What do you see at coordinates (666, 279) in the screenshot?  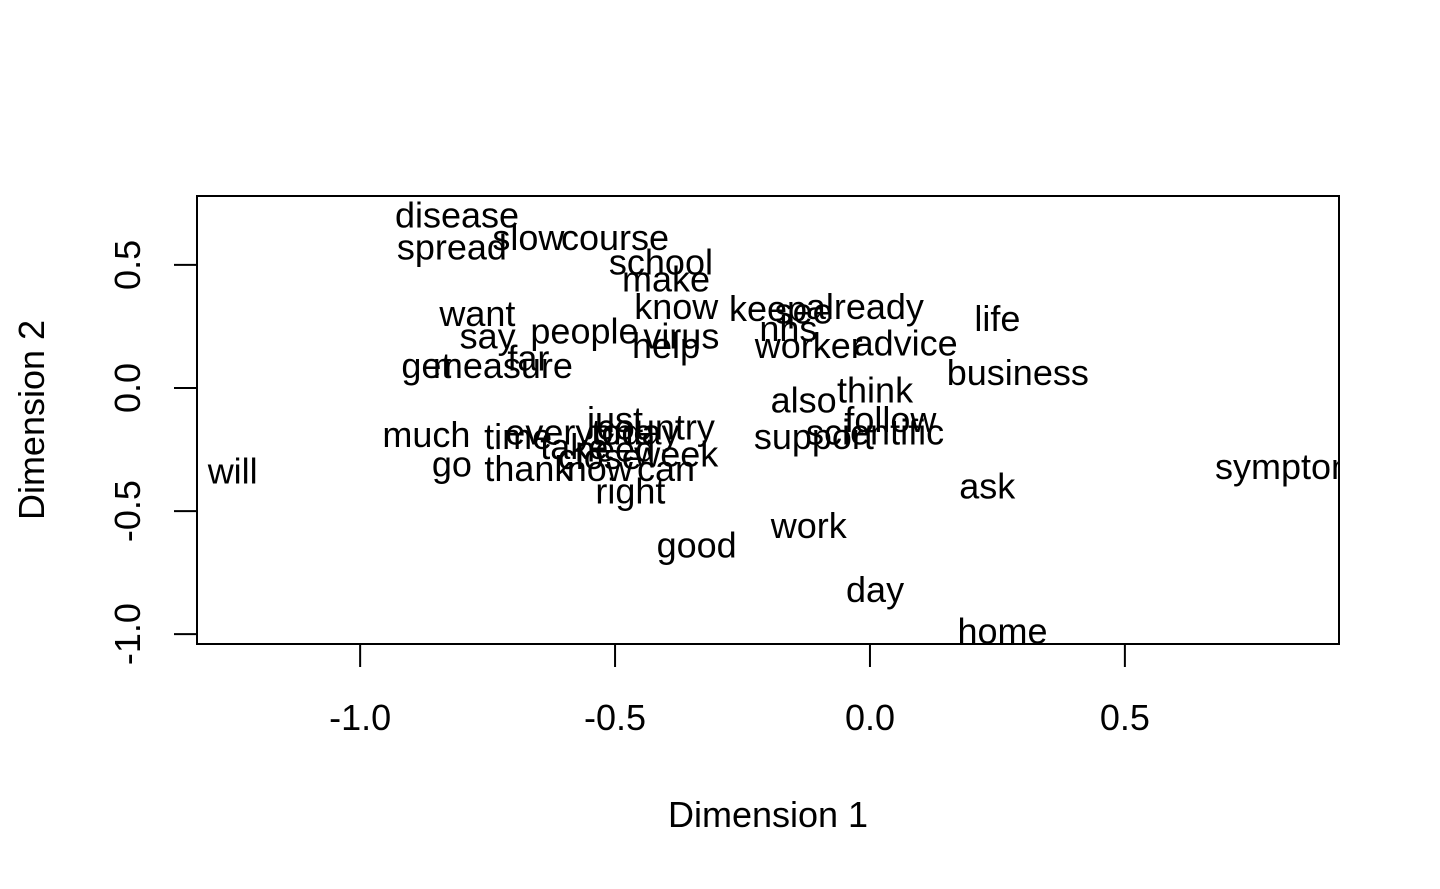 I see `point-label-make: make` at bounding box center [666, 279].